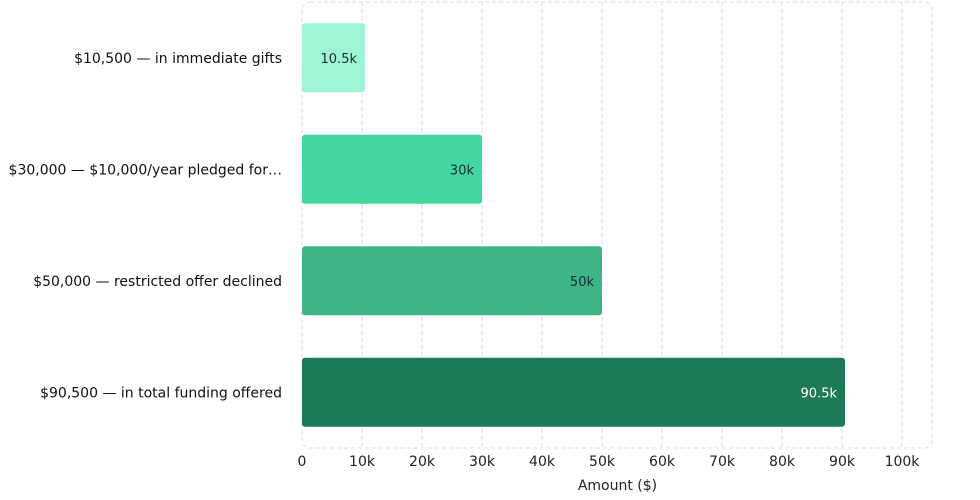  What do you see at coordinates (422, 462) in the screenshot?
I see `x-tick-label: 20k` at bounding box center [422, 462].